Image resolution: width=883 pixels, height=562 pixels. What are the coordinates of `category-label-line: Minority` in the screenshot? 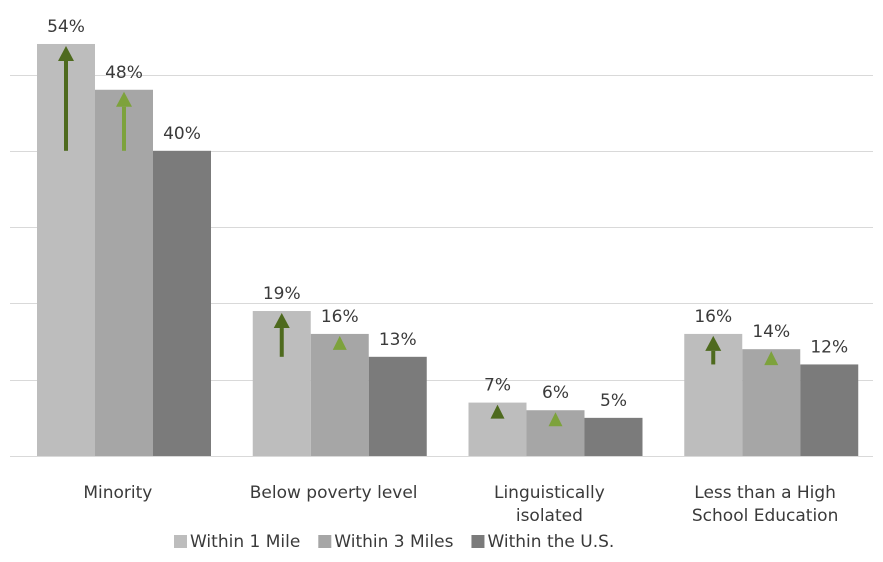 It's located at (117, 493).